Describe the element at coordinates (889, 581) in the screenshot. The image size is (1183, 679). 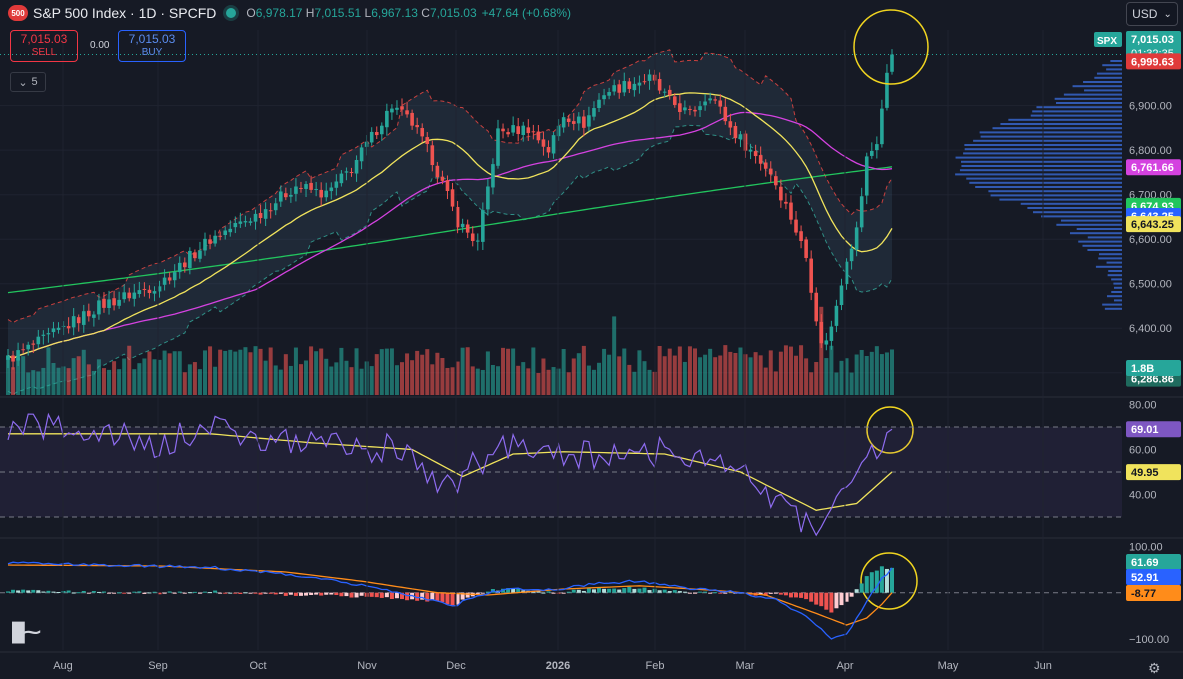
I see `annotation-circle` at that location.